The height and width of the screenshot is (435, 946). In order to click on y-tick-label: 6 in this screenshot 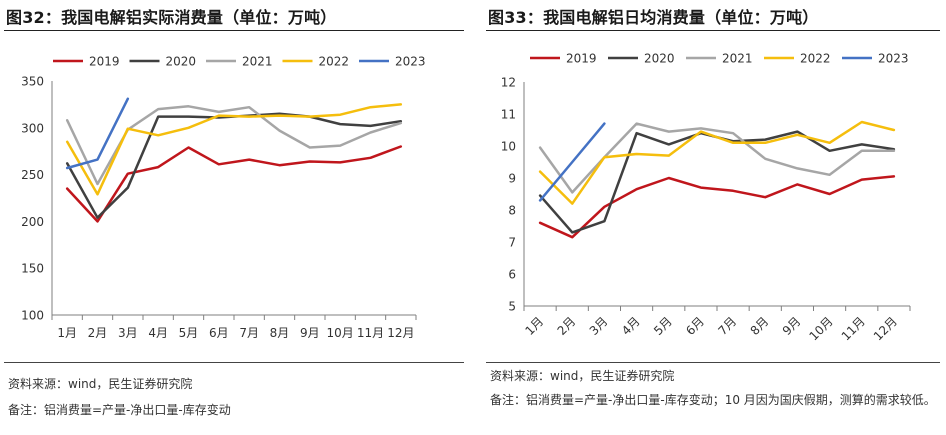, I will do `click(512, 275)`.